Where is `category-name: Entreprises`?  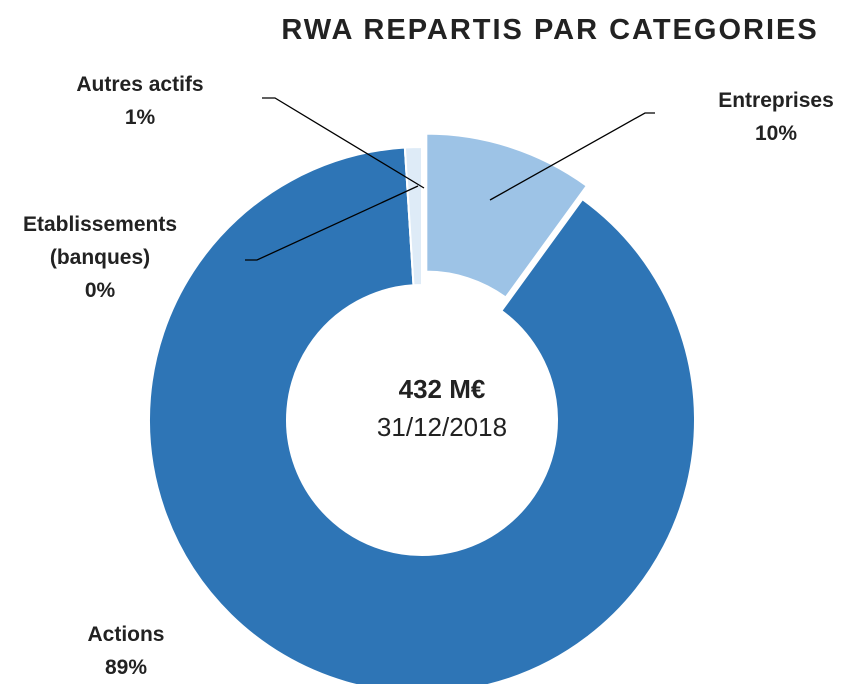
category-name: Entreprises is located at coordinates (776, 100).